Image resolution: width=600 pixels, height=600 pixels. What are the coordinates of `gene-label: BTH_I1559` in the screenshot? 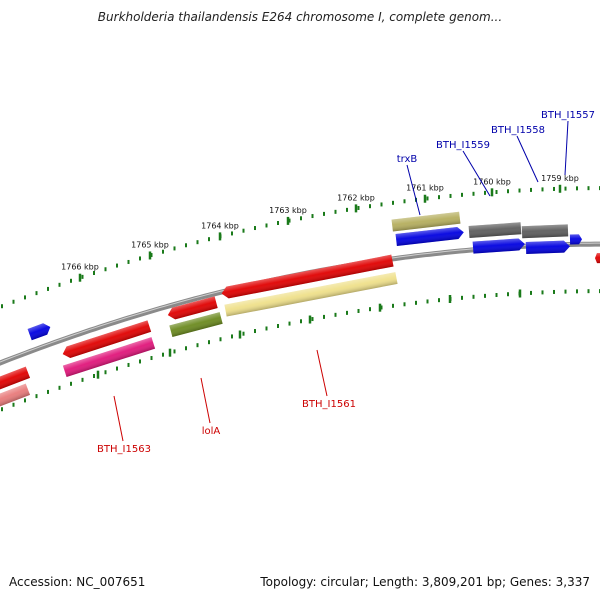 It's located at (463, 145).